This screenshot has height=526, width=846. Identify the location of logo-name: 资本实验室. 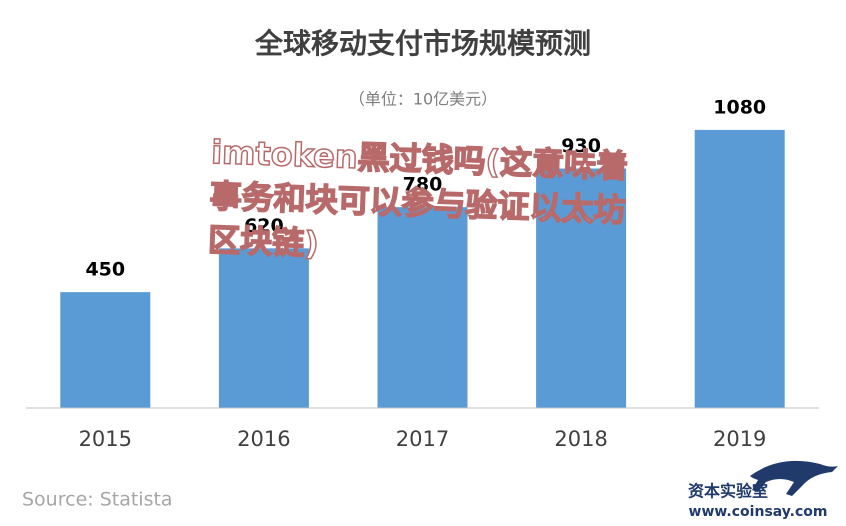
(728, 491).